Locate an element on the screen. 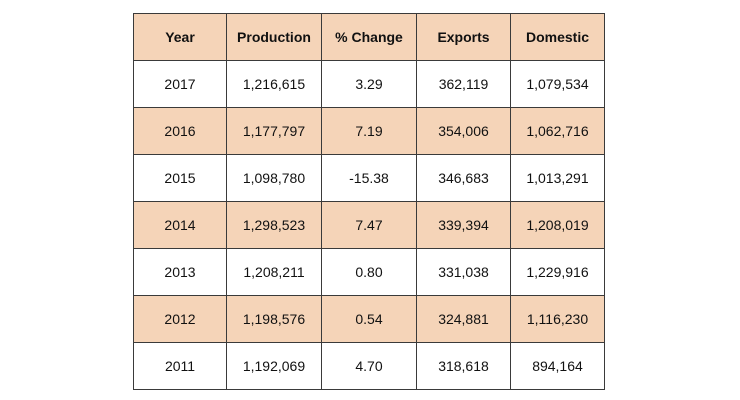 The width and height of the screenshot is (740, 400). cell-production: 1,192,069 is located at coordinates (274, 366).